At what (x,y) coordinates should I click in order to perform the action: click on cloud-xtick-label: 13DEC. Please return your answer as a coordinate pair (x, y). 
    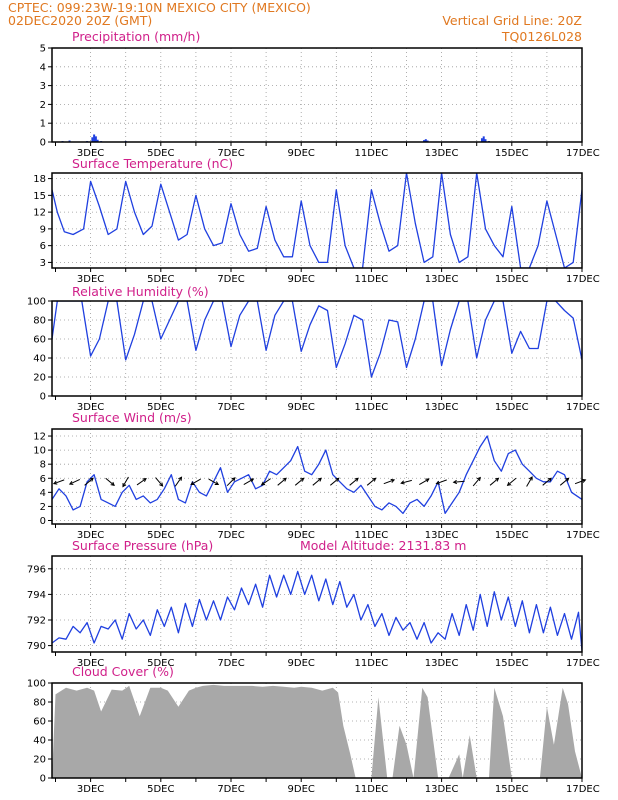
    Looking at the image, I should click on (442, 789).